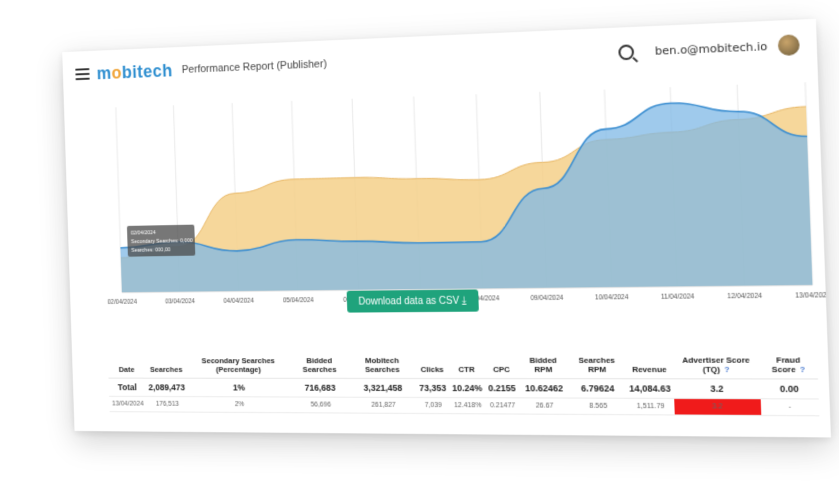 The width and height of the screenshot is (839, 494). Describe the element at coordinates (116, 72) in the screenshot. I see `logo-text-o: o` at that location.